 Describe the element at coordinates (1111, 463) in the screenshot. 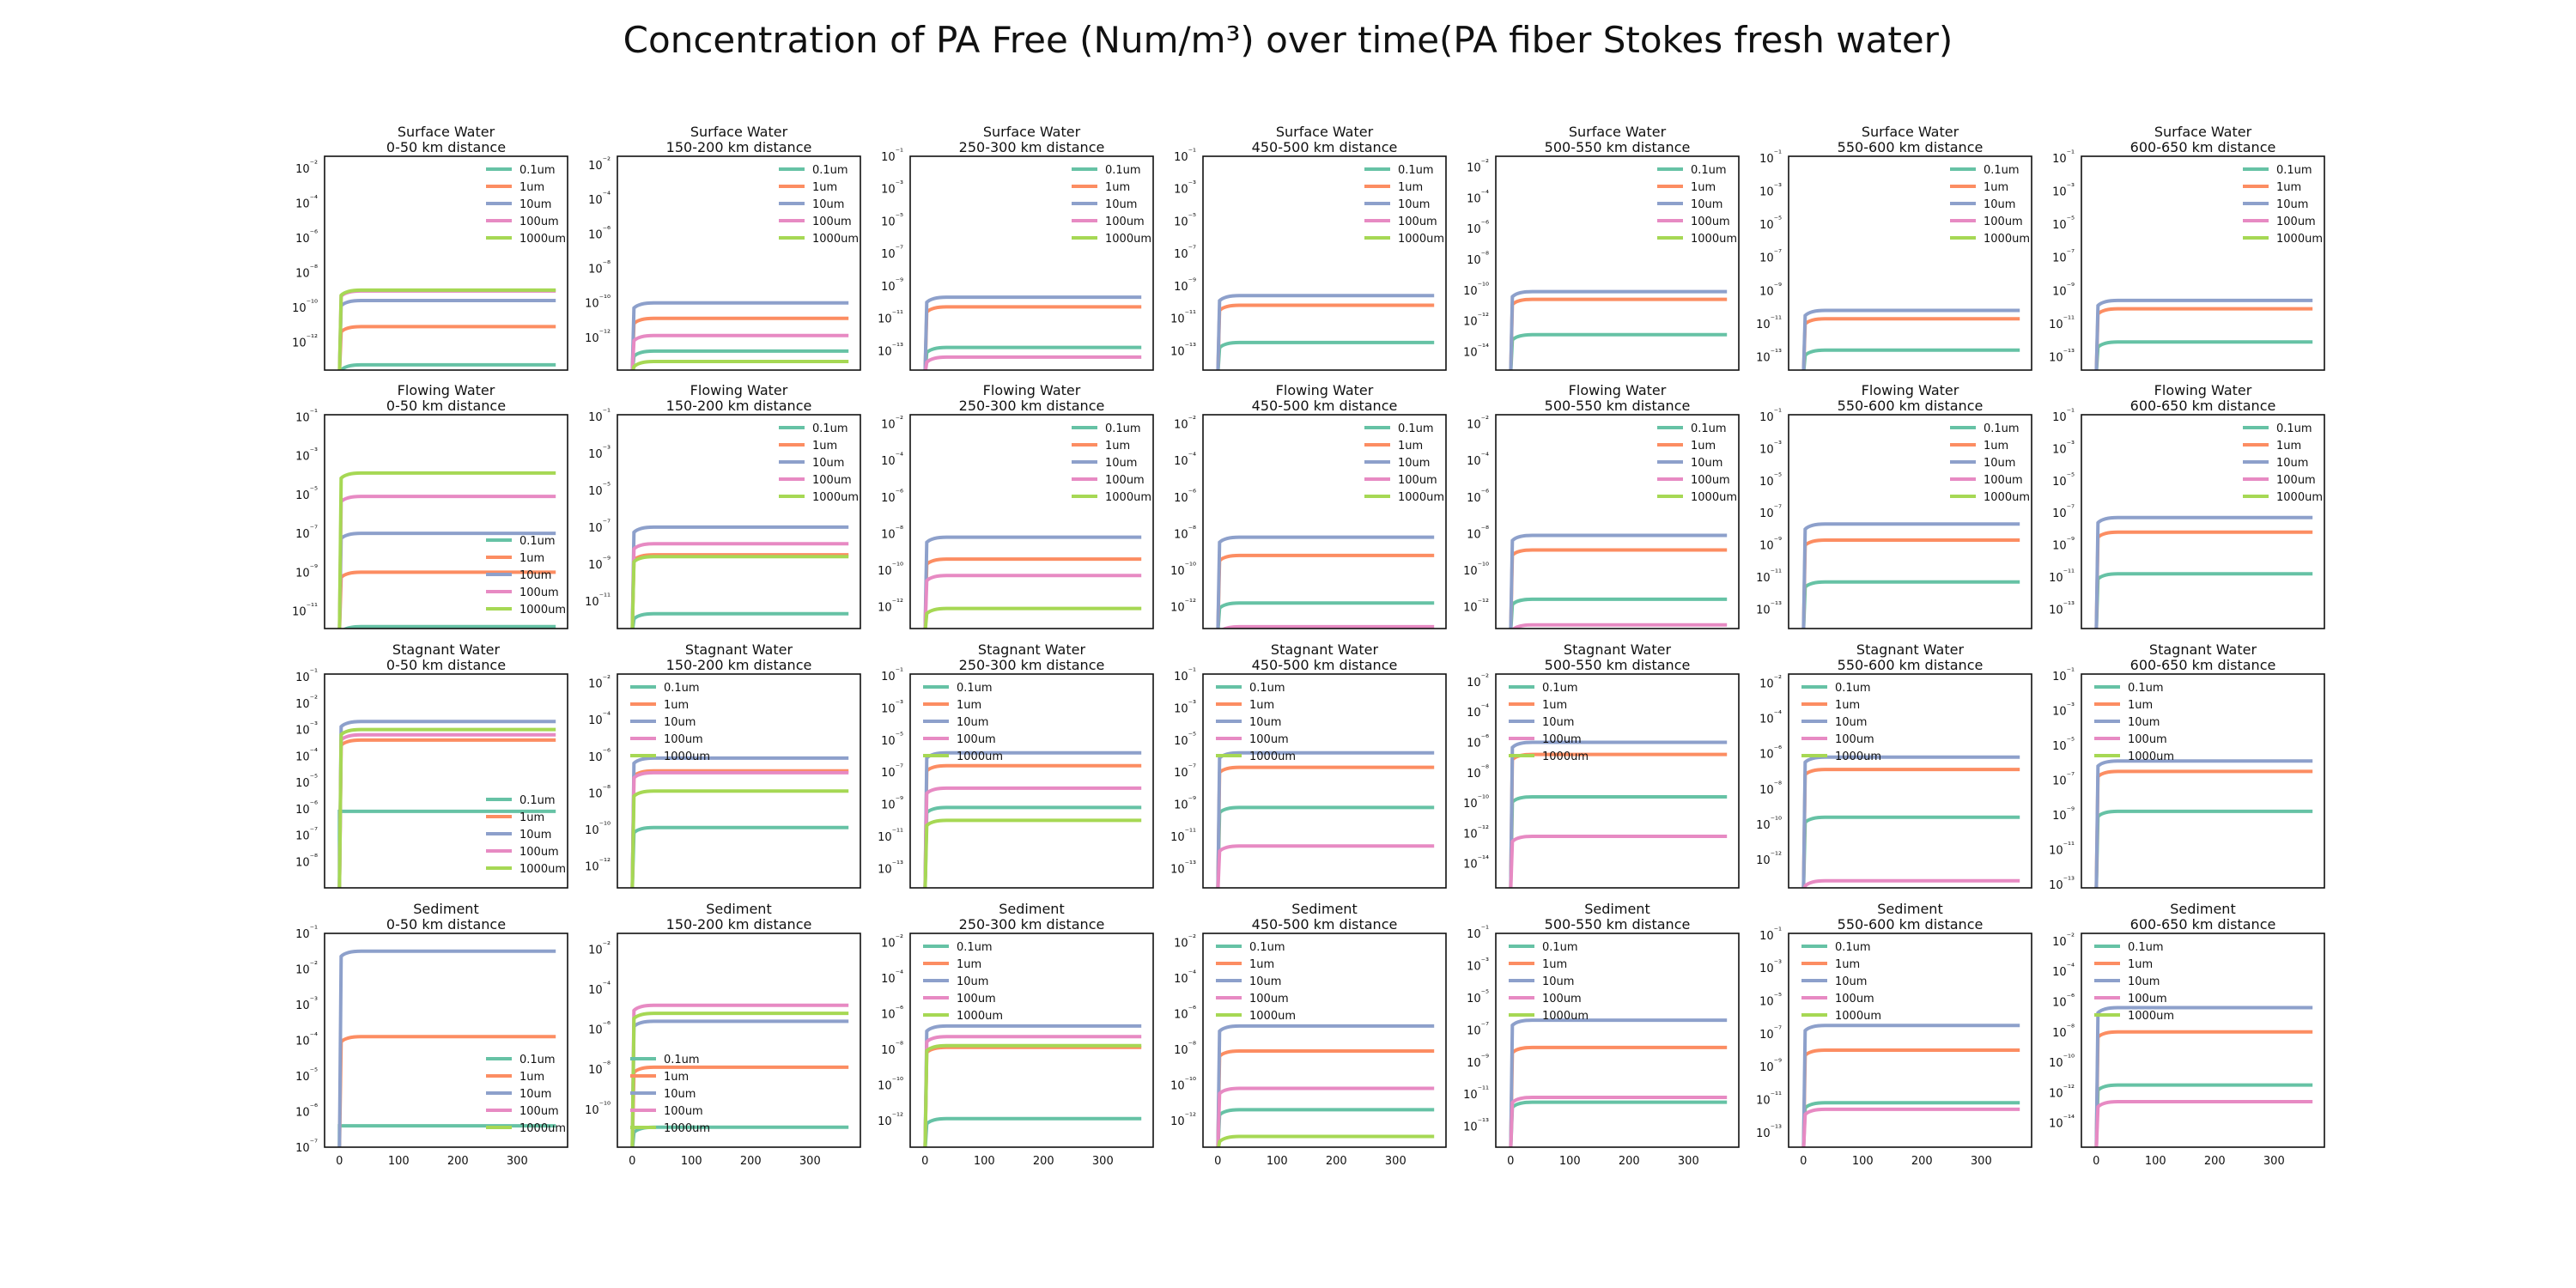

I see `legend: 0.1um 1um 10um 100um 1000um` at that location.